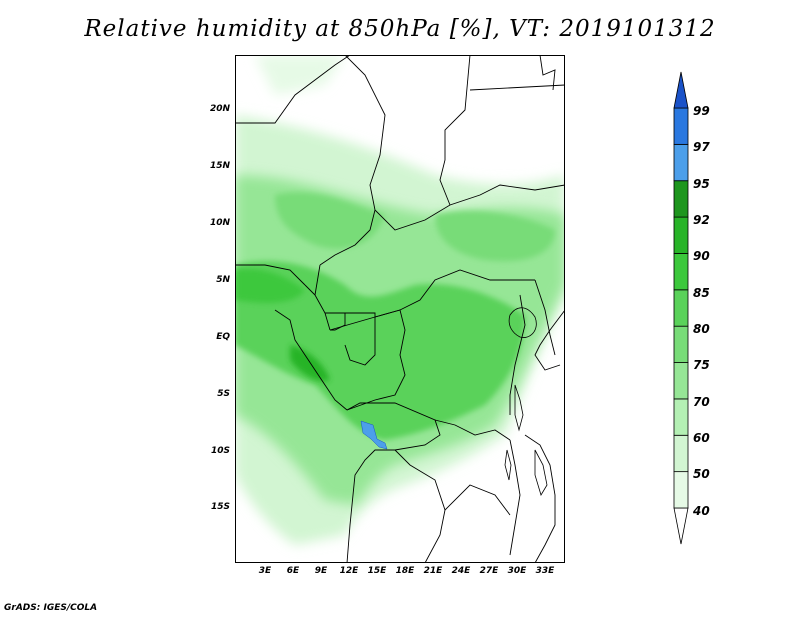 This screenshot has height=618, width=800. What do you see at coordinates (526, 401) in the screenshot?
I see `lakes` at bounding box center [526, 401].